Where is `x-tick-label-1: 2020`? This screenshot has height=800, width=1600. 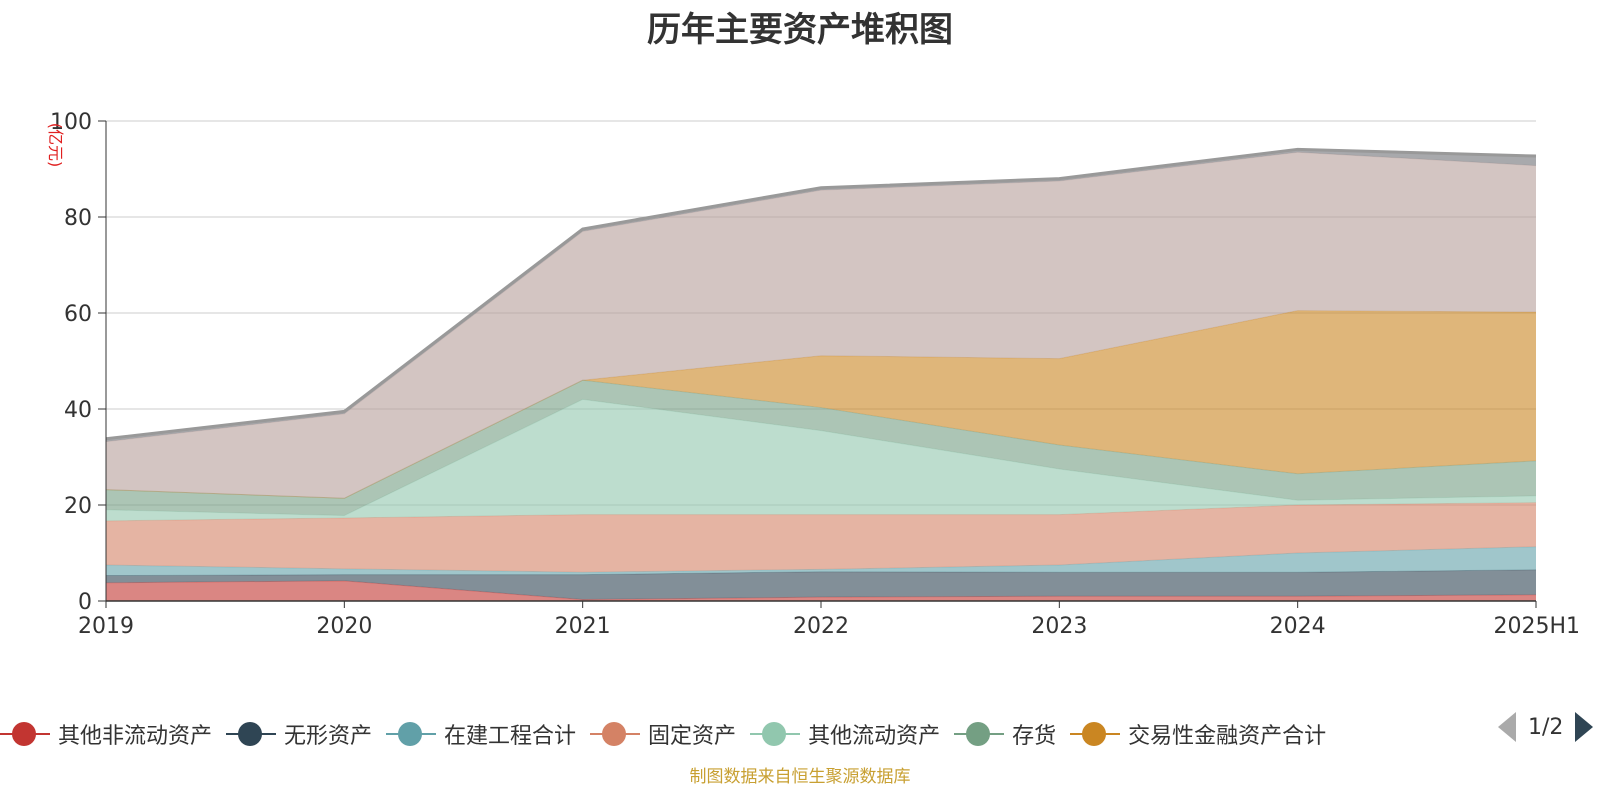 x-tick-label-1: 2020 is located at coordinates (344, 626).